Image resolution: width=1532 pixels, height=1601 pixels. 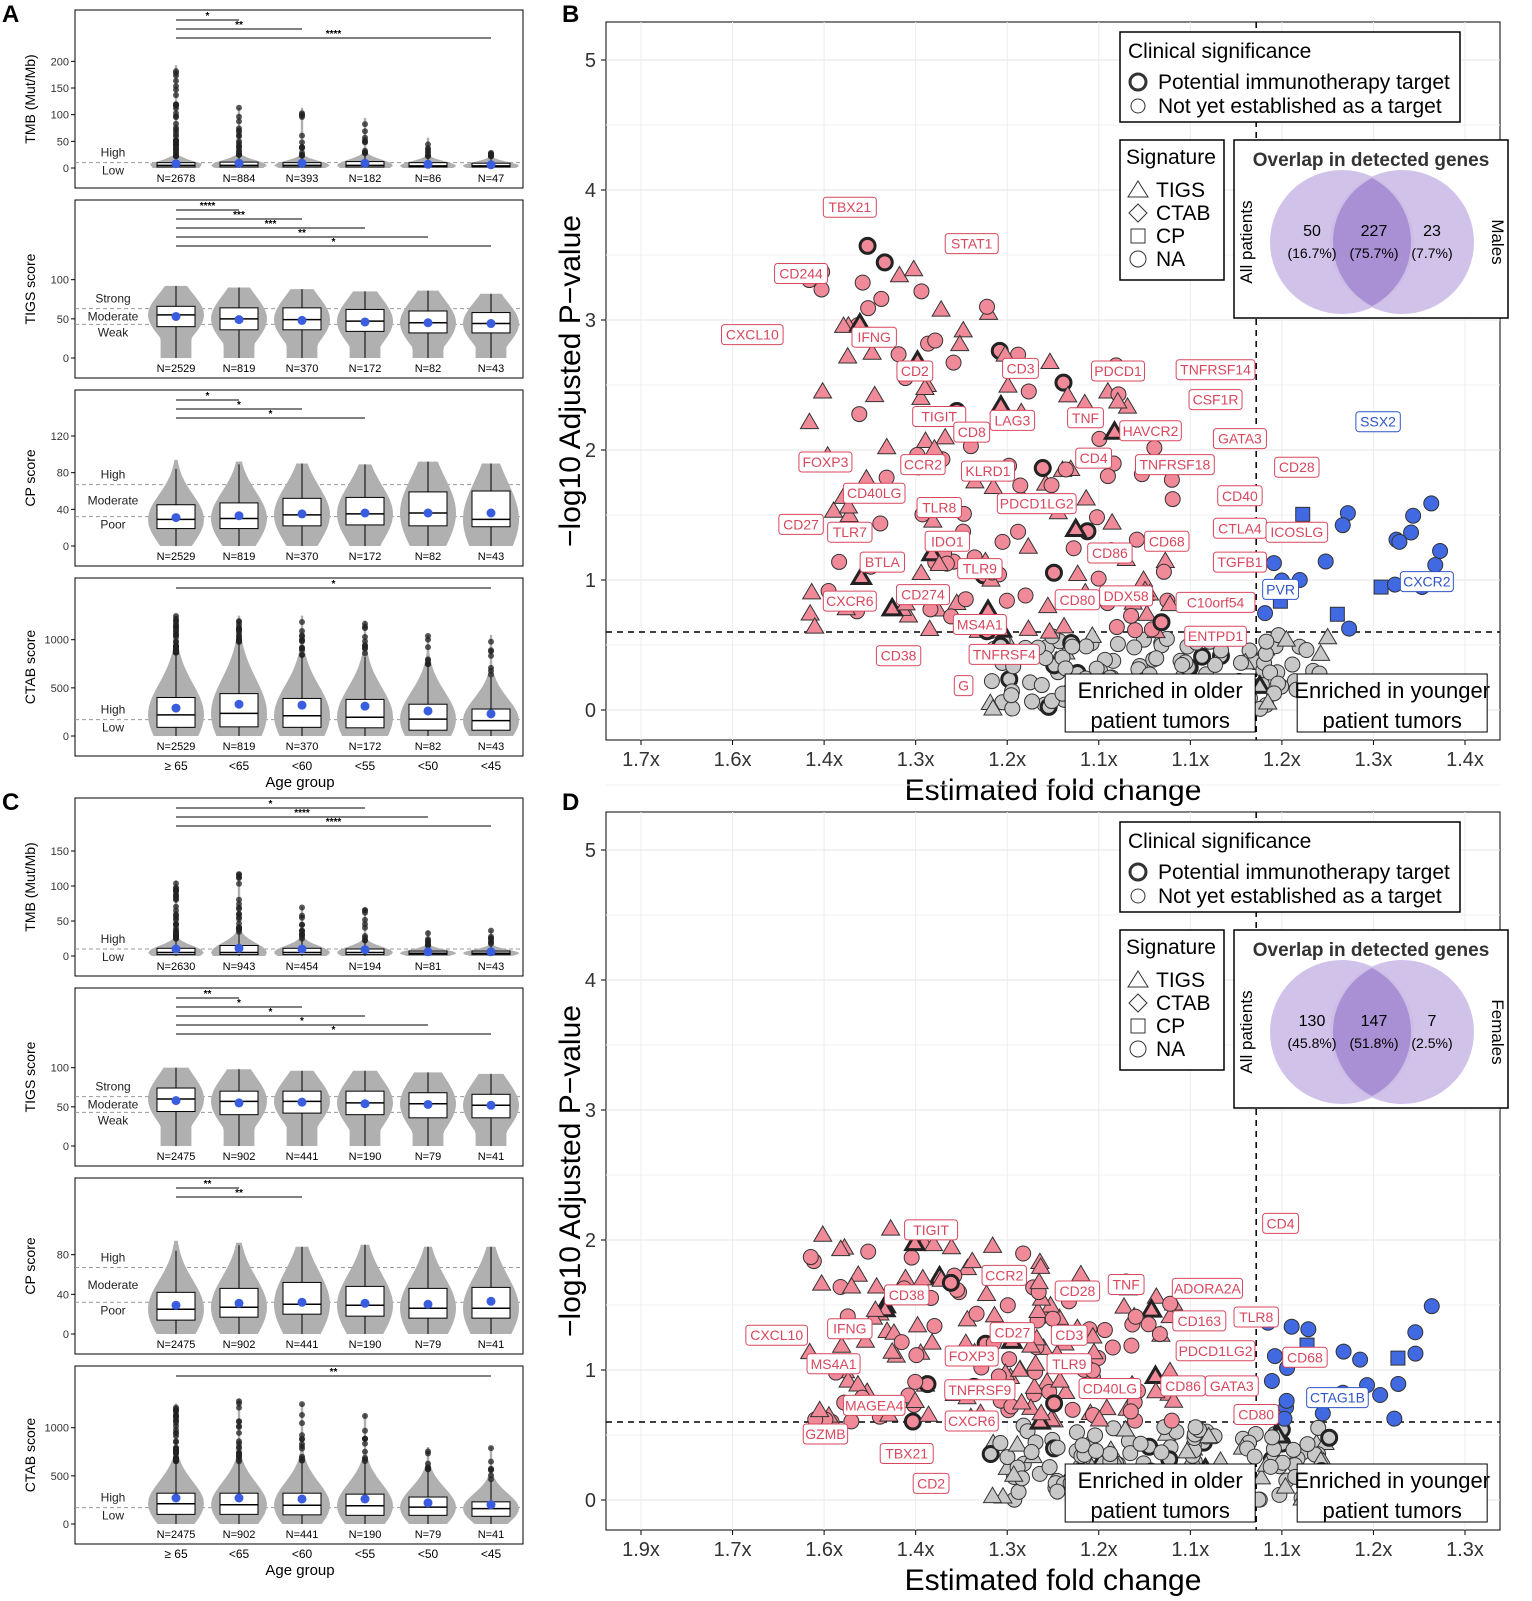 I want to click on gene-label: ENTPD1, so click(x=1215, y=636).